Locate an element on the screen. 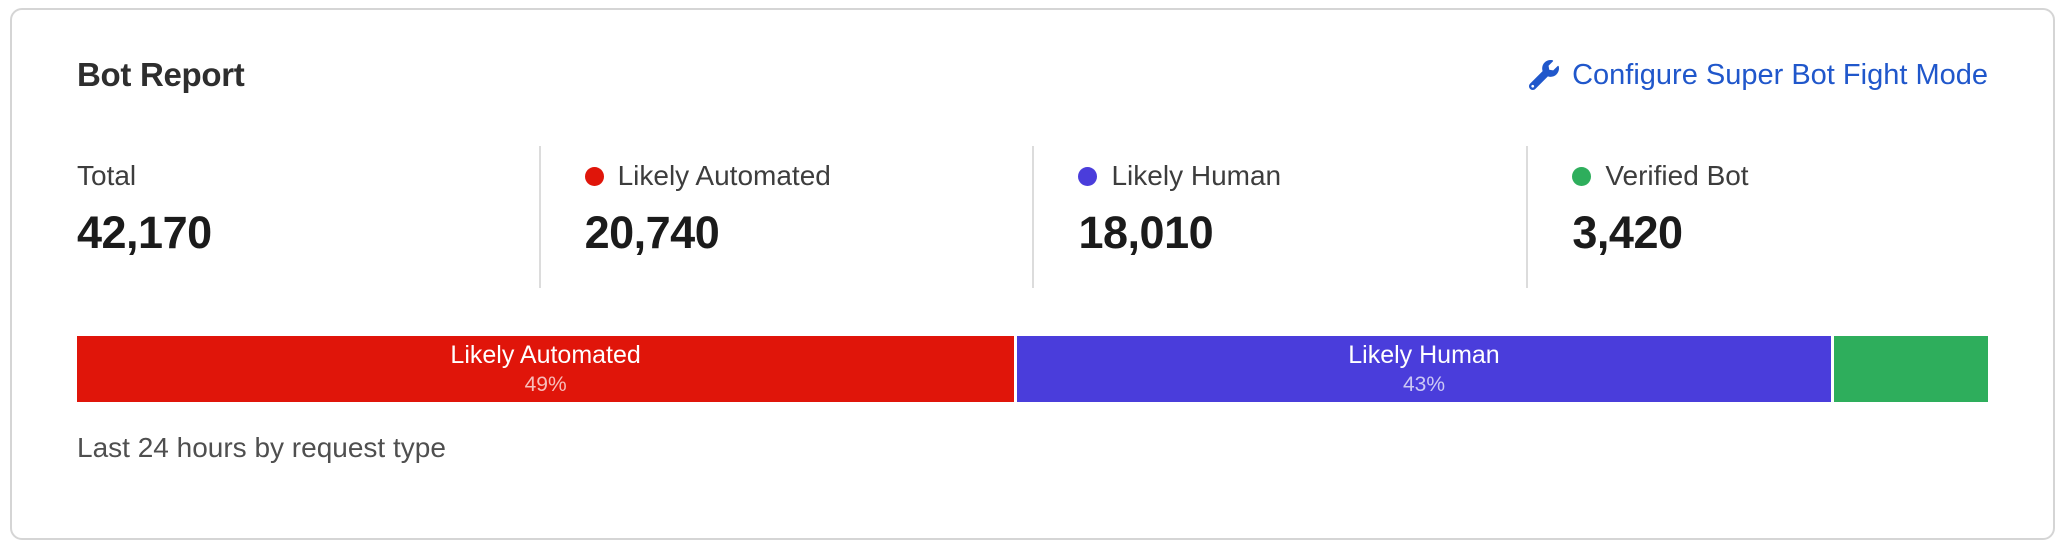  stat-likely-human: Likely Human 18,010 is located at coordinates (1279, 217).